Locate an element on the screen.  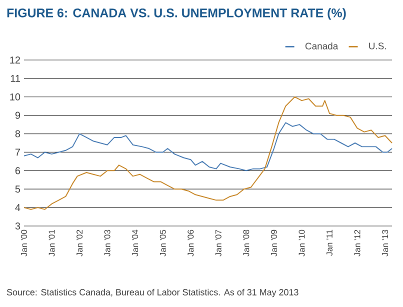
x-tick-label: Jan '11 is located at coordinates (329, 243).